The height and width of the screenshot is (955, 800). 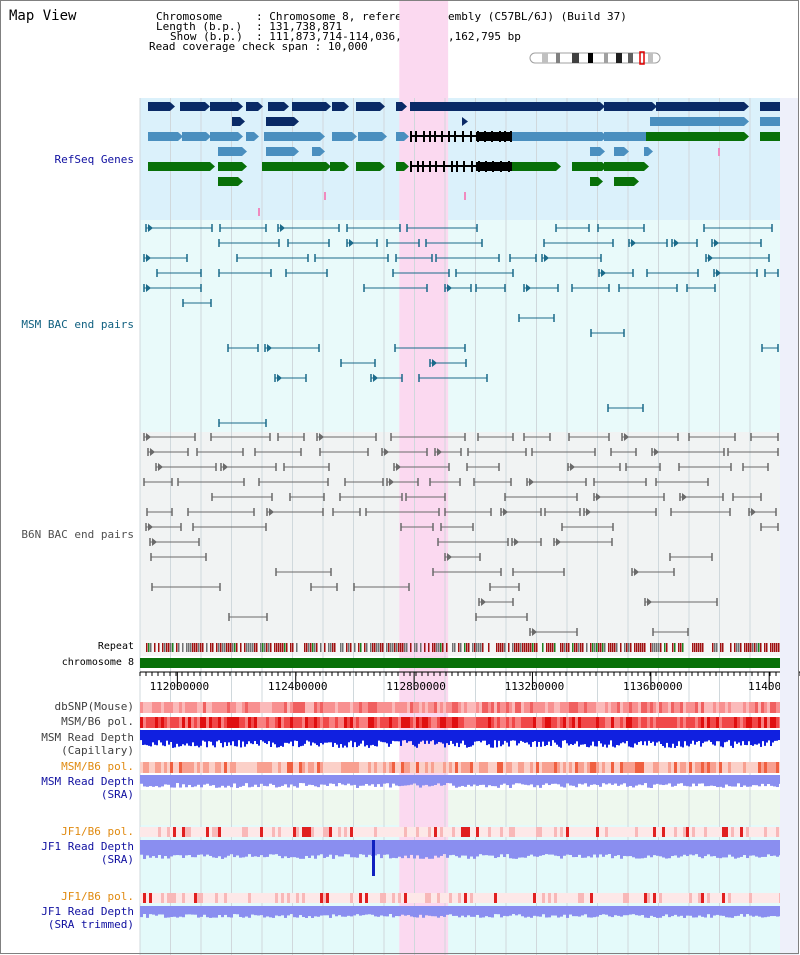 What do you see at coordinates (115, 646) in the screenshot?
I see `track-label-repeat: Repeat` at bounding box center [115, 646].